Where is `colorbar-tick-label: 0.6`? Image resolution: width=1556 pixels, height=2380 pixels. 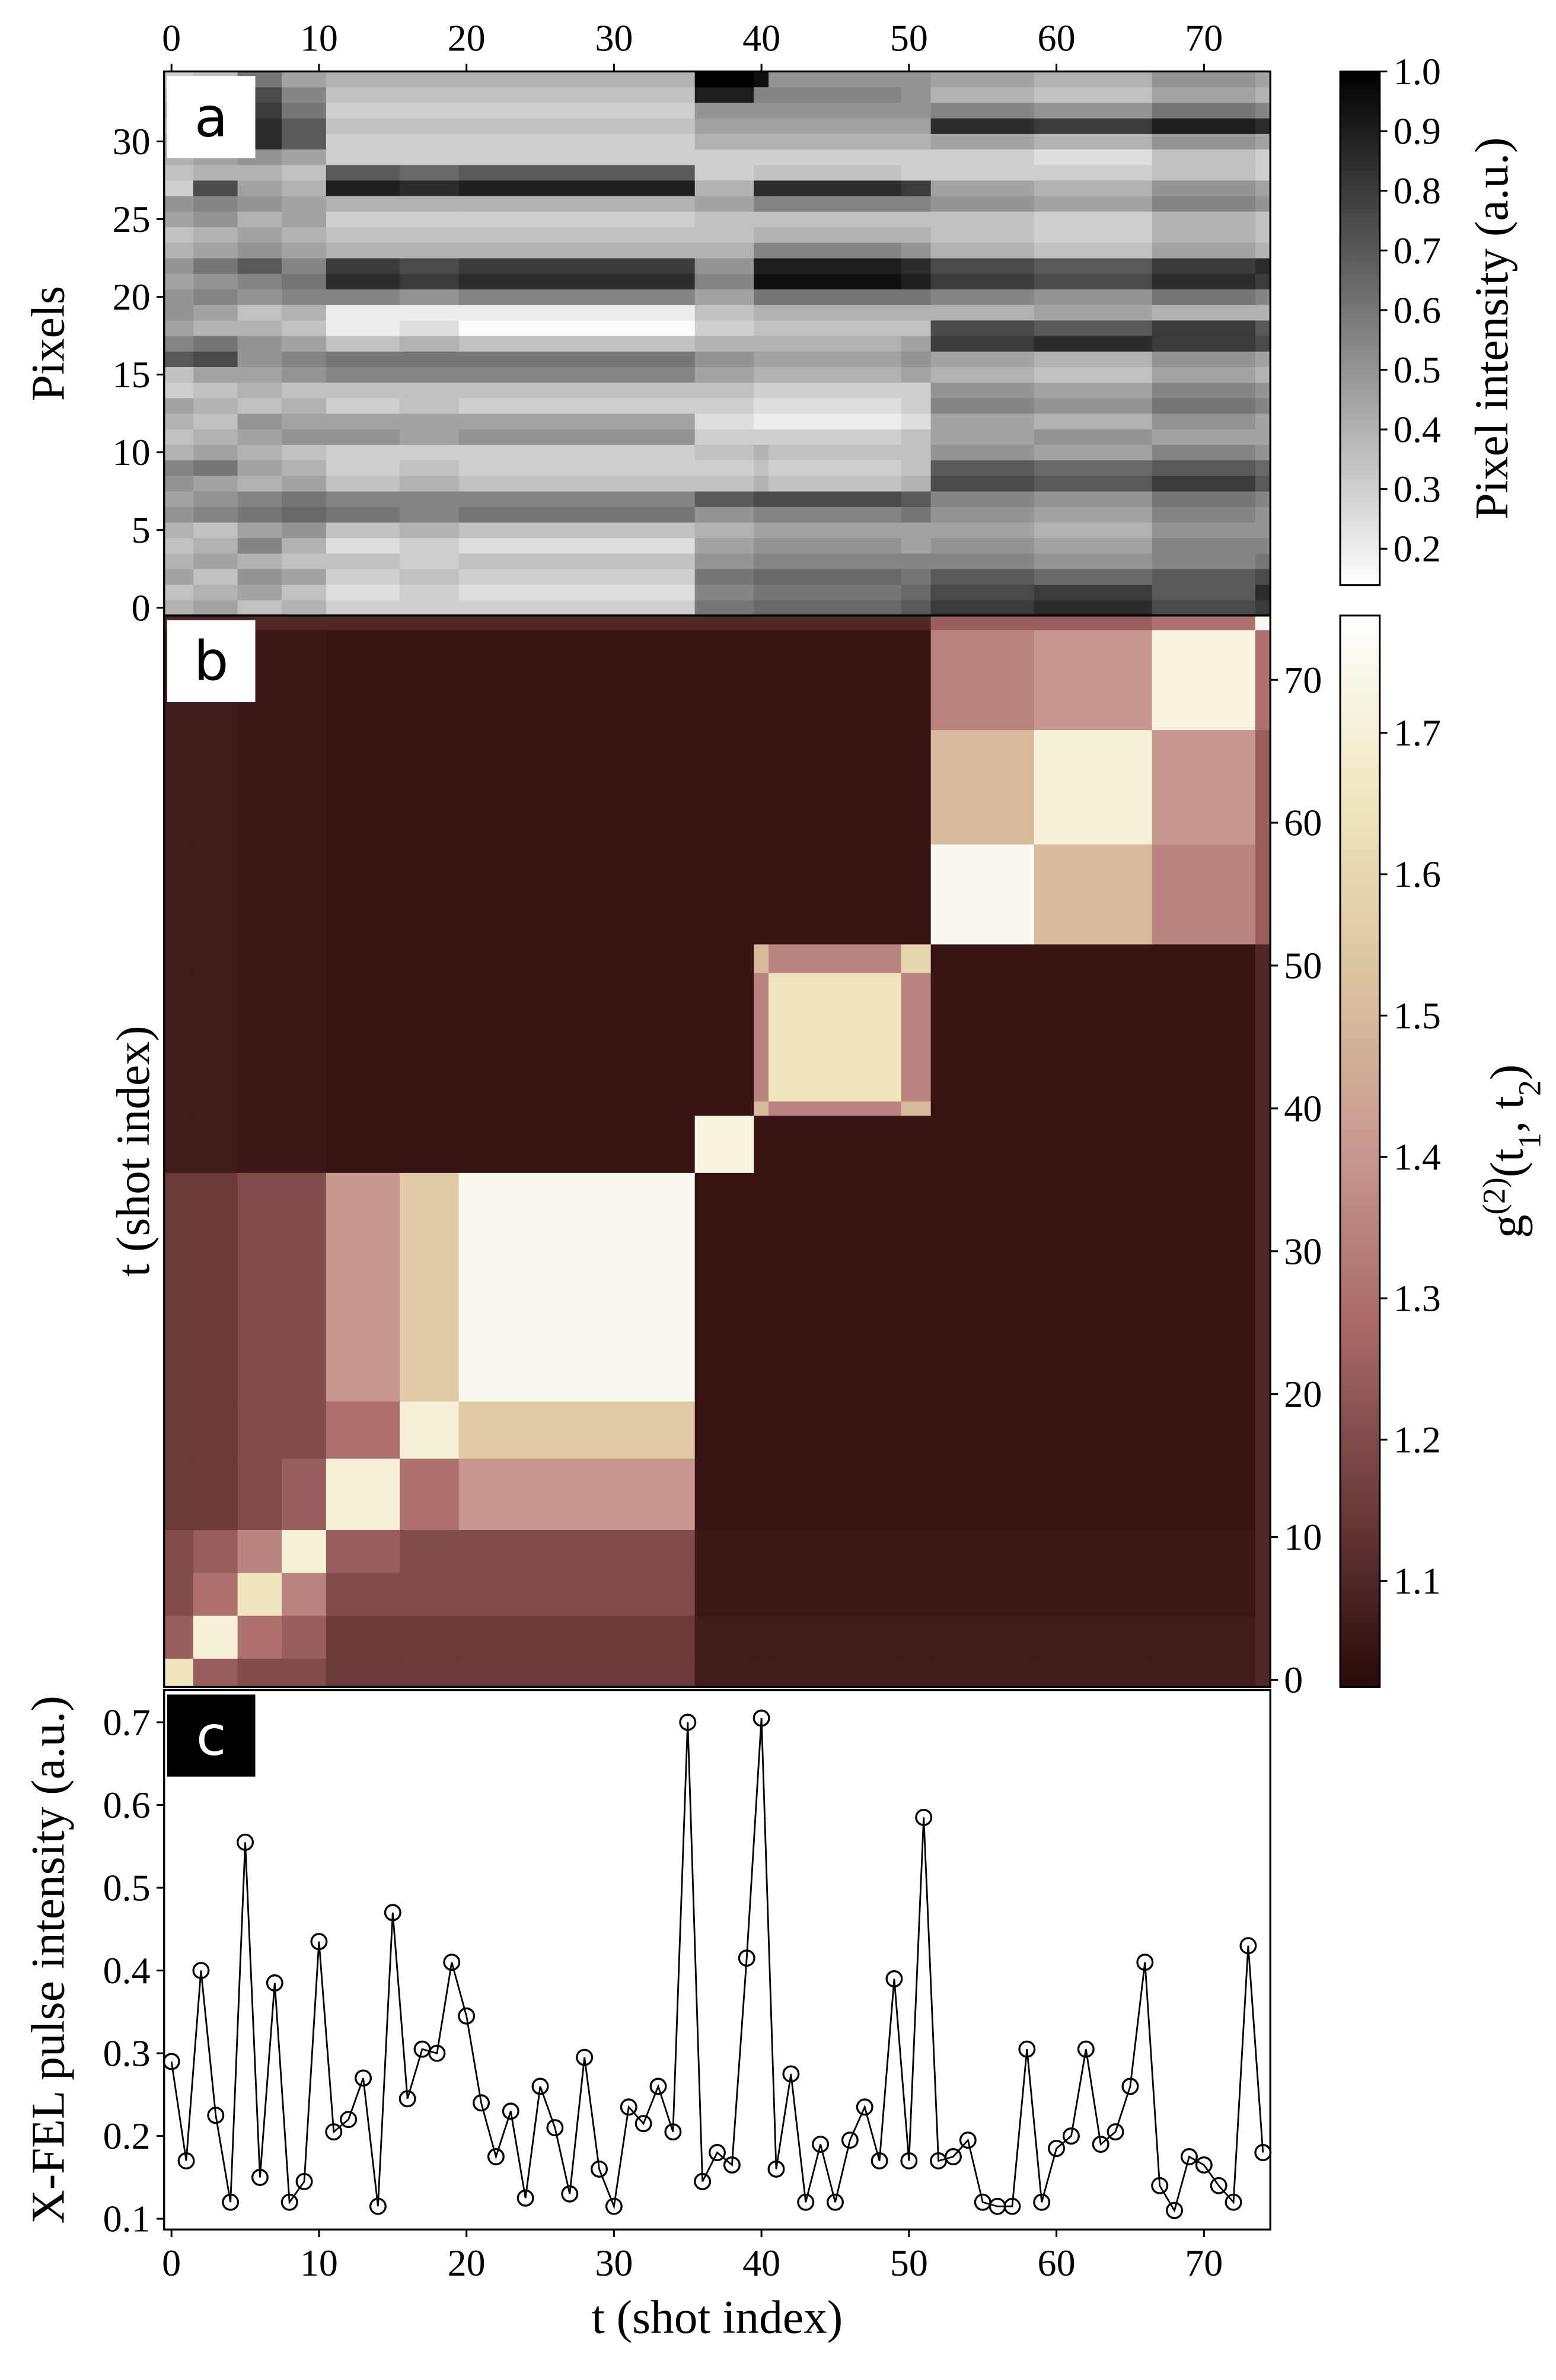
colorbar-tick-label: 0.6 is located at coordinates (1418, 310).